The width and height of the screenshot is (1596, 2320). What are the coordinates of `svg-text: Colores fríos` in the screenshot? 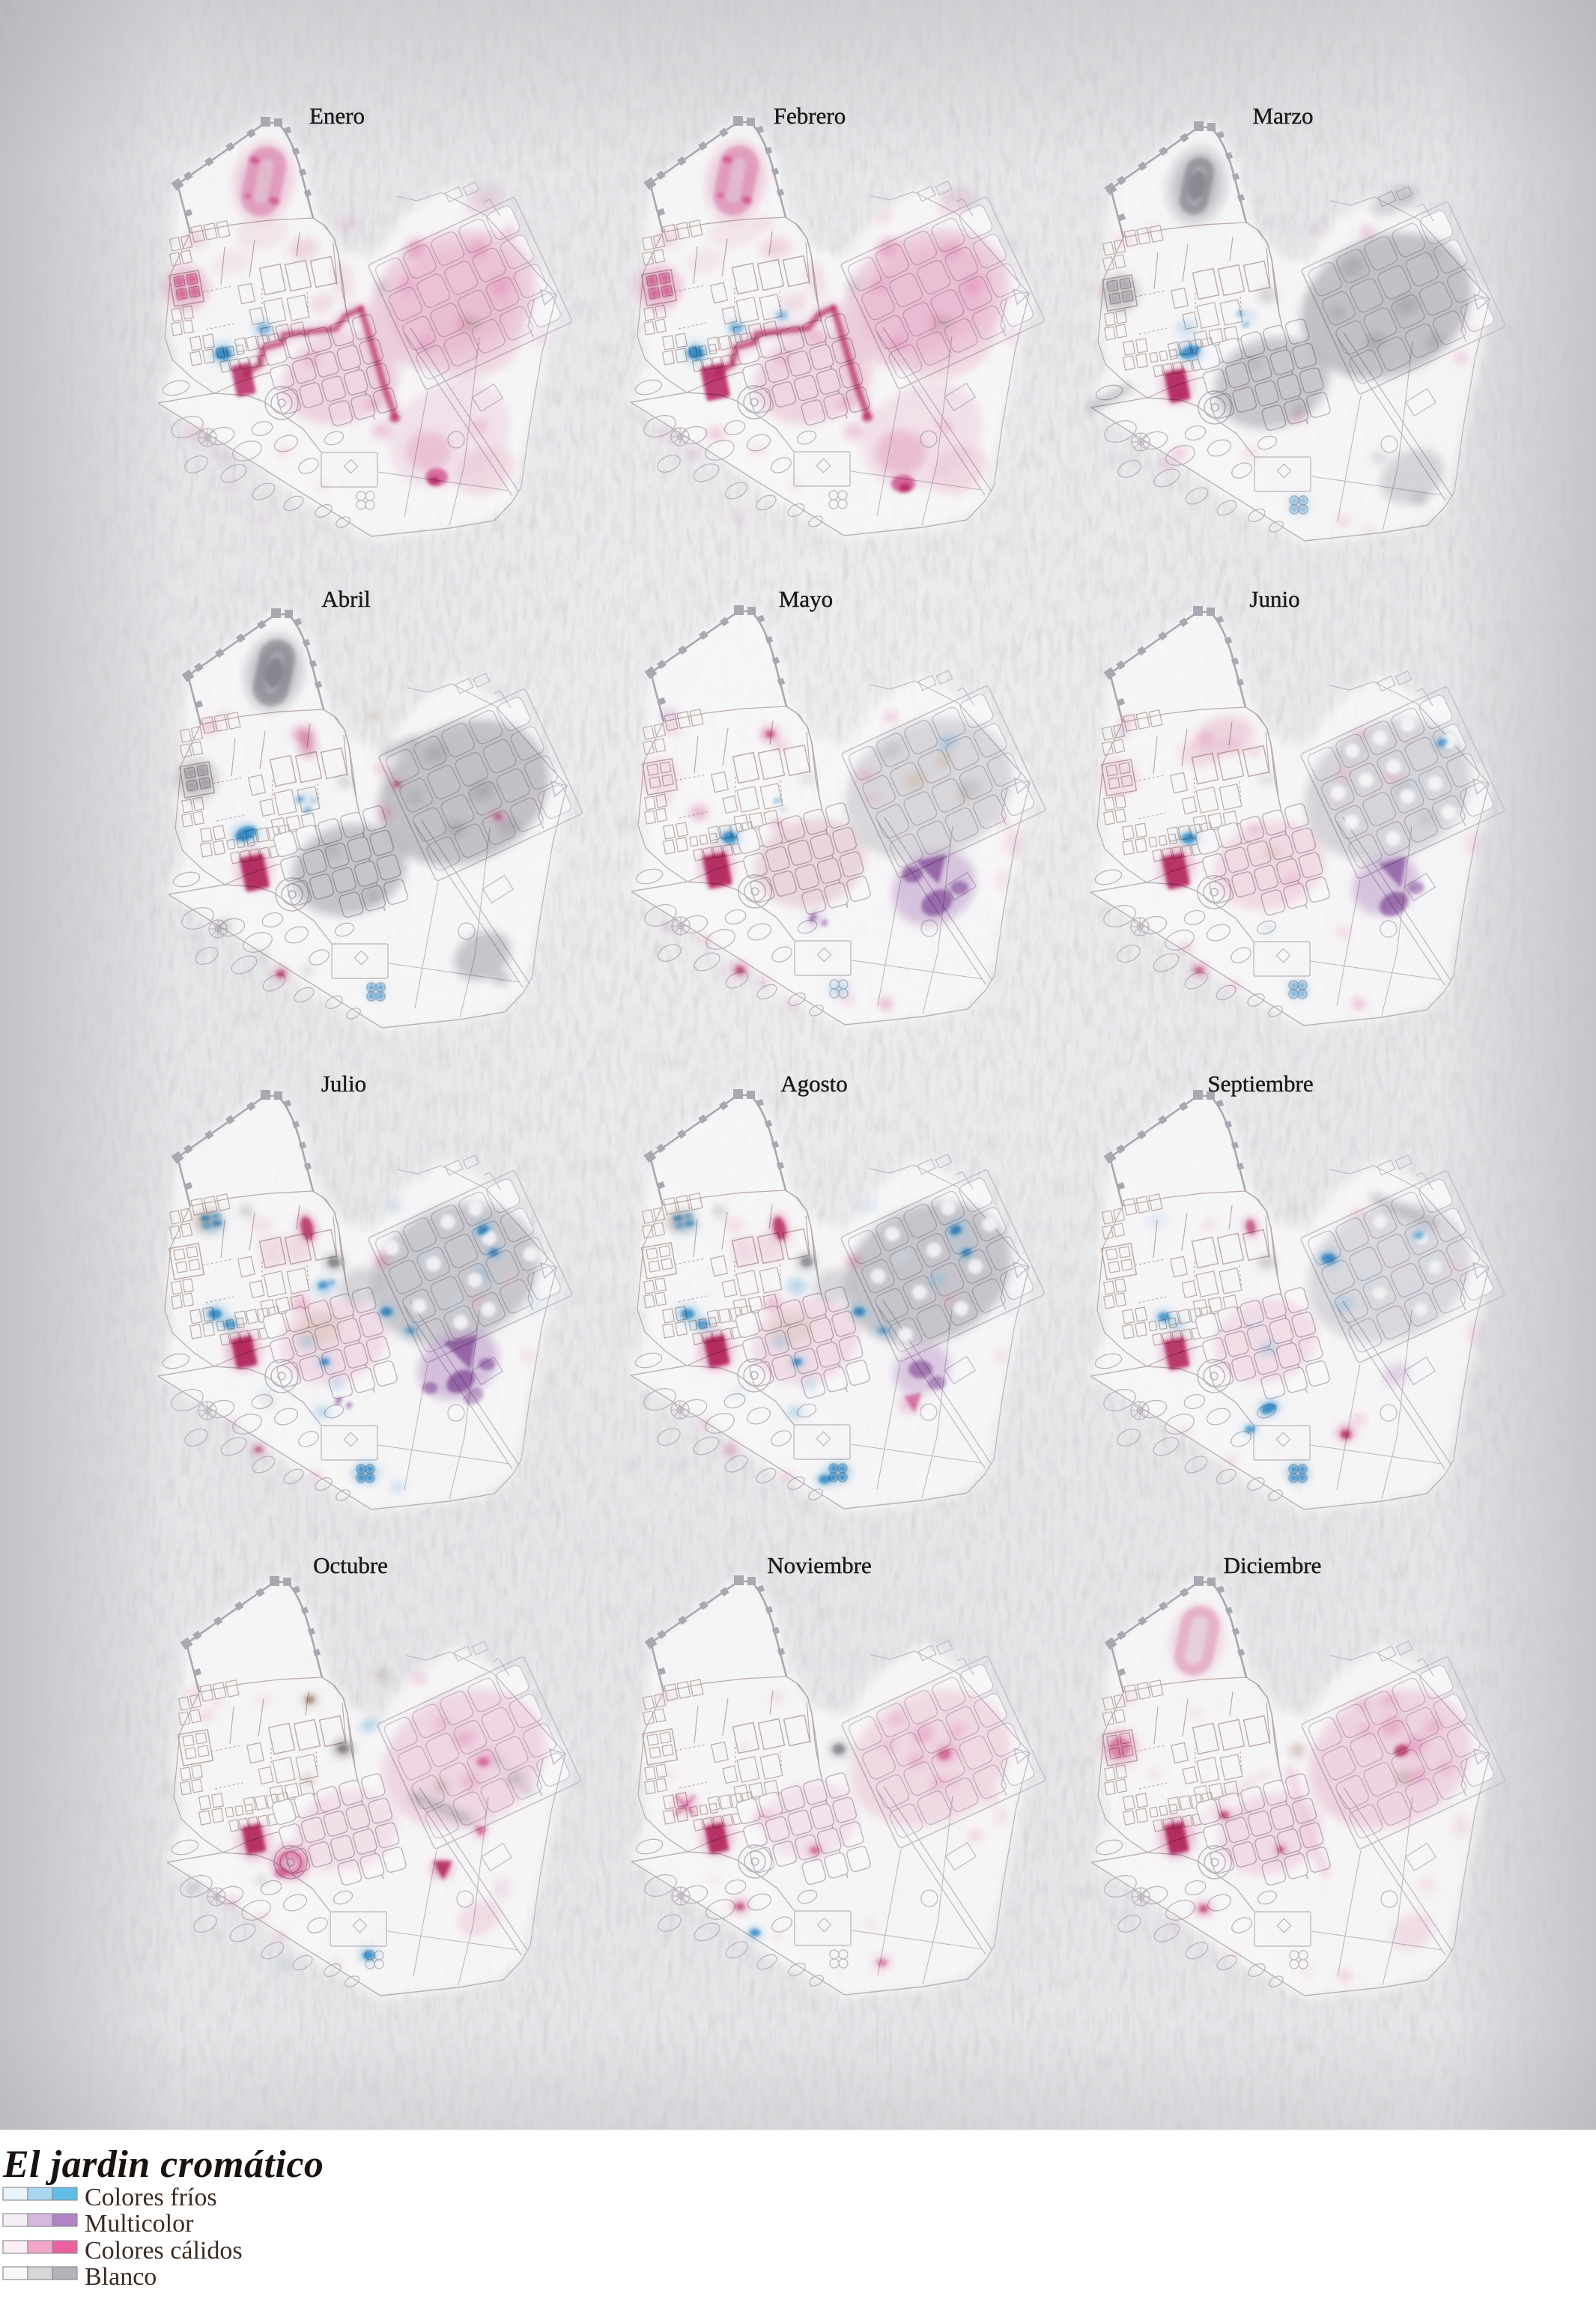 It's located at (151, 2197).